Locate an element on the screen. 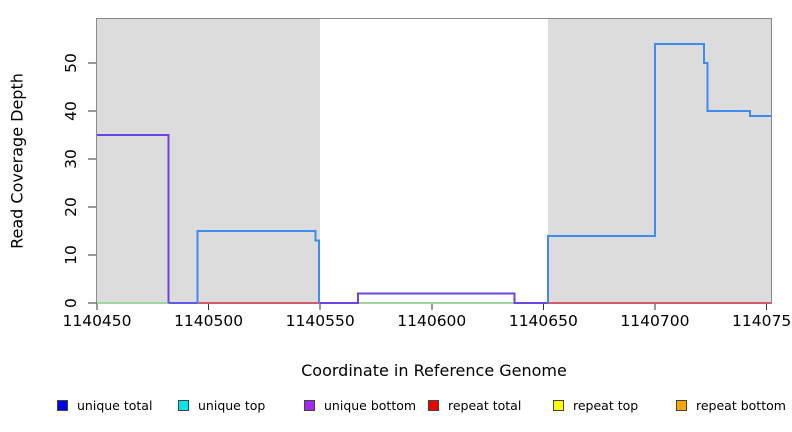 Image resolution: width=792 pixels, height=432 pixels. x-tick-label: 1140500 is located at coordinates (209, 321).